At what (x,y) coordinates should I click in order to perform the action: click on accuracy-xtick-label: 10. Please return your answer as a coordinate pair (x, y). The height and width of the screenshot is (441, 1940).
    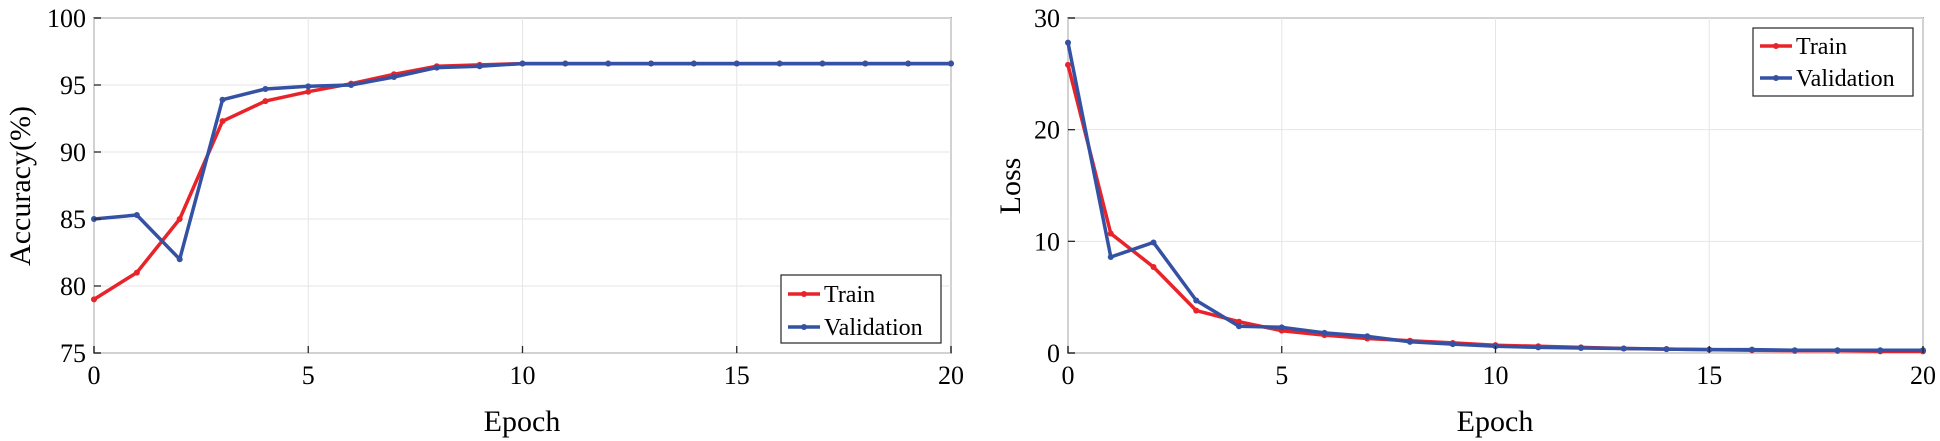
    Looking at the image, I should click on (523, 375).